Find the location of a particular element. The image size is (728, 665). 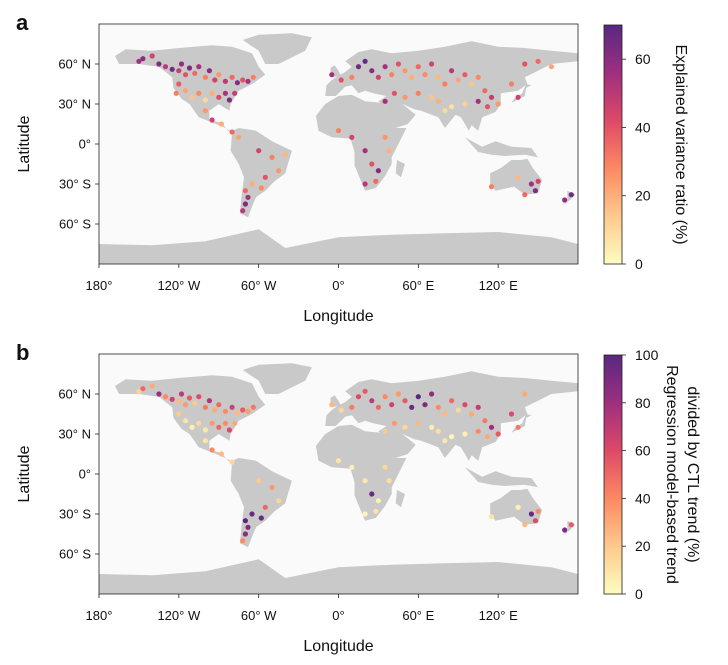

africa-shape is located at coordinates (361, 142).